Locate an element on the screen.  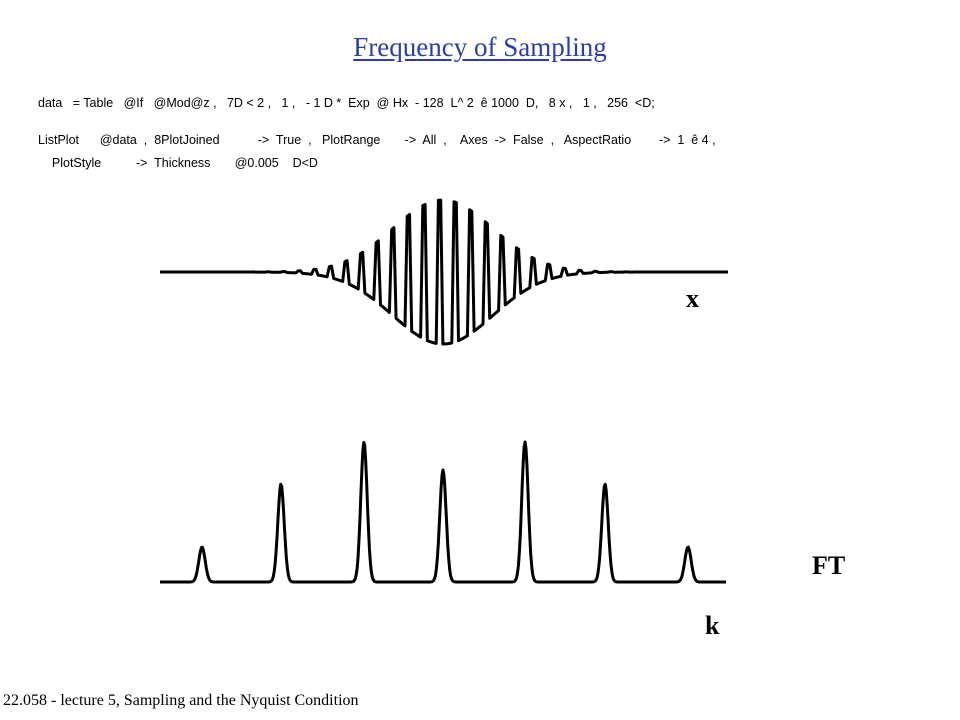
code-line-plotstyle: PlotStyle -> Thickness @0.005 D<D is located at coordinates (178, 163).